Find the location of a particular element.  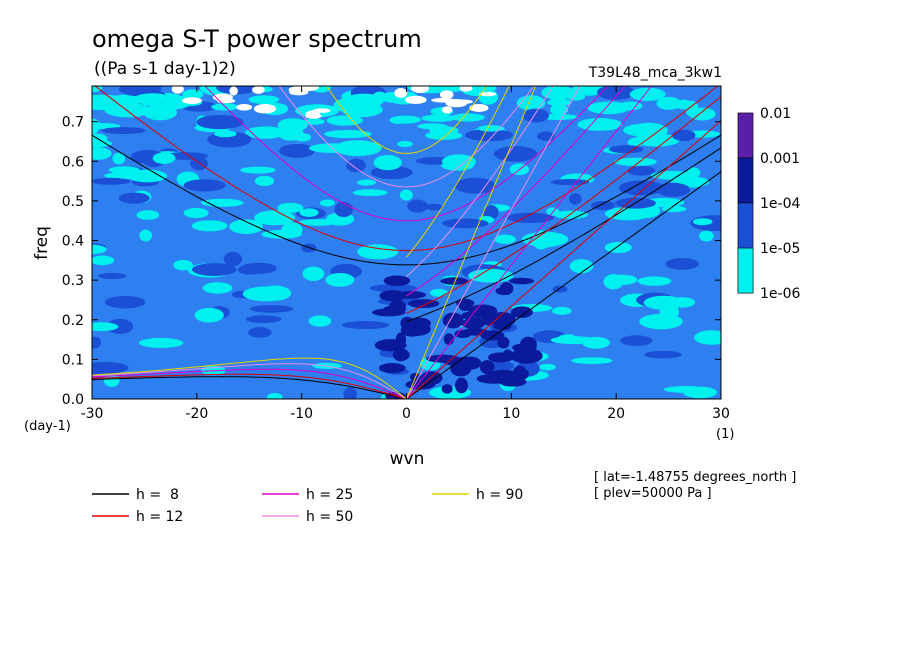

y-tick-label: 0.6 is located at coordinates (73, 162).